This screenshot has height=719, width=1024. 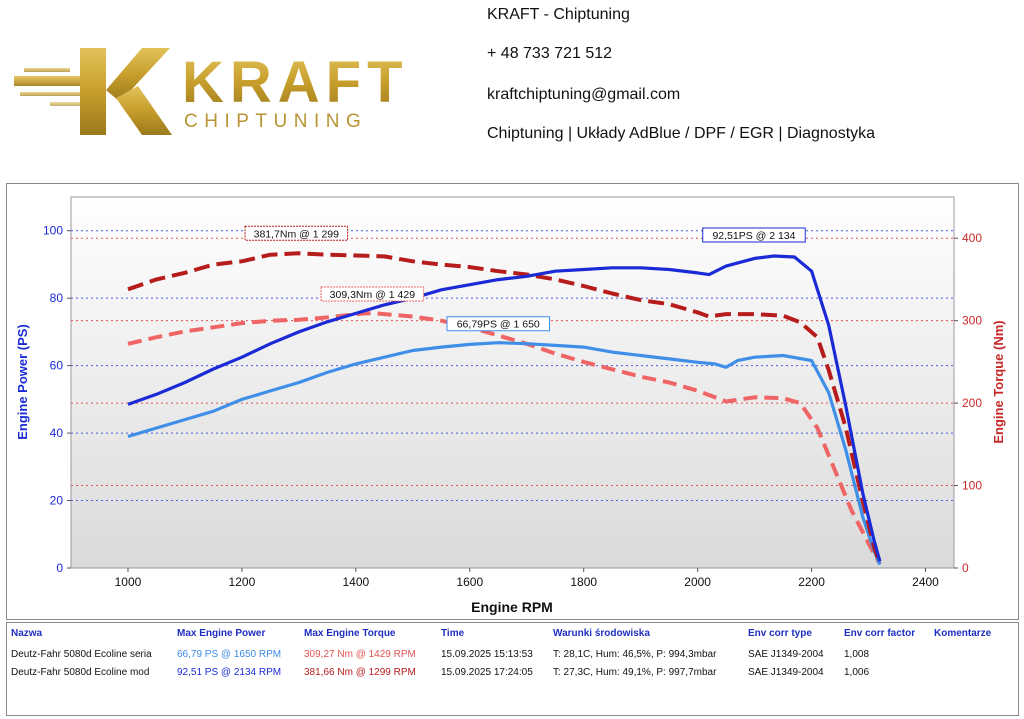 I want to click on logo-brand-text: KRAFT, so click(x=295, y=82).